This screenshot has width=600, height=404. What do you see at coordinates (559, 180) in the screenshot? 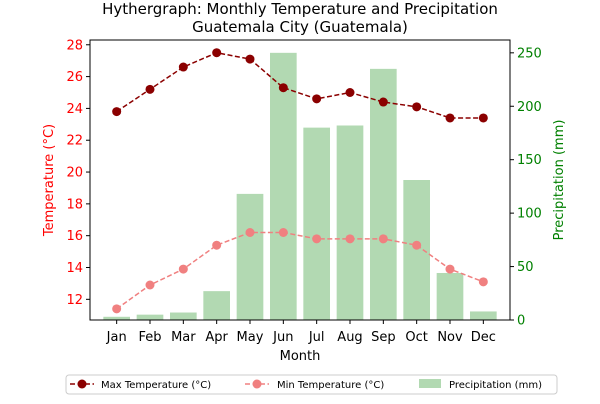
I see `right-axis-label: Precipitation (mm)` at bounding box center [559, 180].